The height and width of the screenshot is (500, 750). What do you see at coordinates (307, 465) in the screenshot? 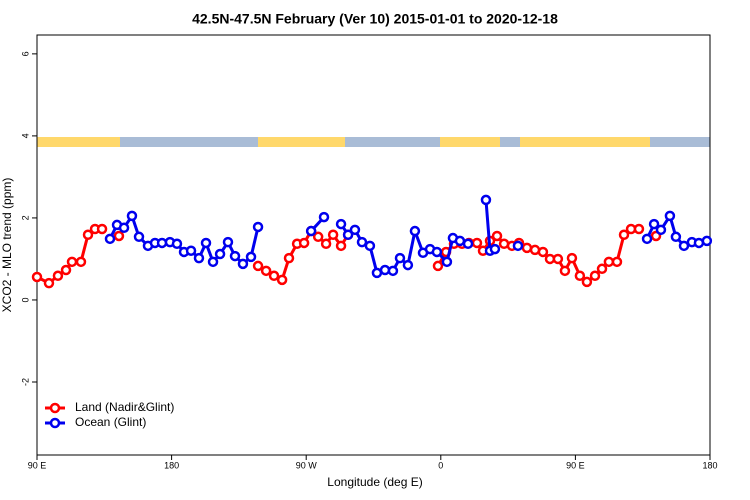
I see `x-tick-label: 90 W` at bounding box center [307, 465].